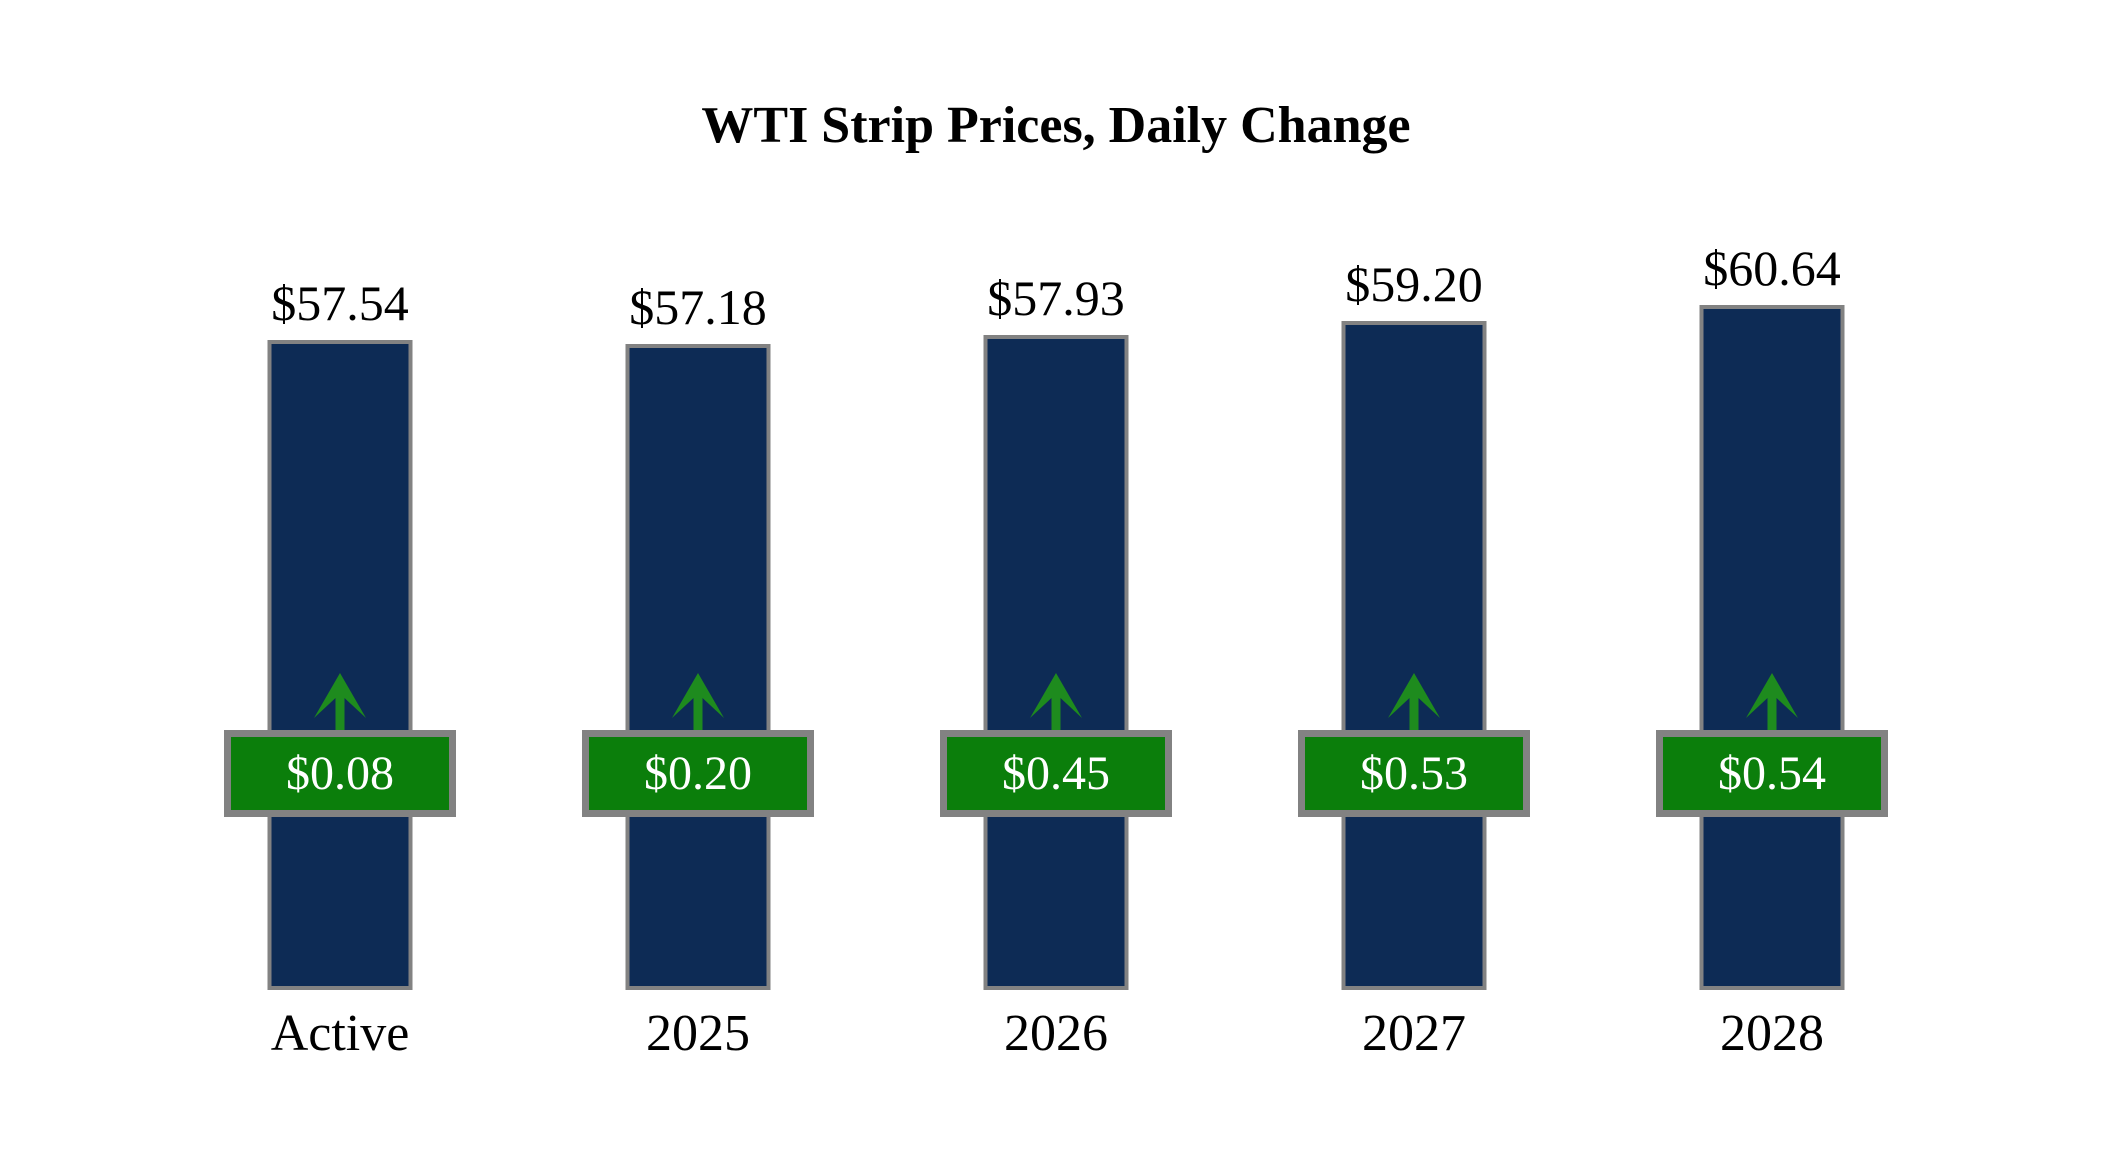 This screenshot has height=1152, width=2112. Describe the element at coordinates (340, 665) in the screenshot. I see `bar-active` at that location.